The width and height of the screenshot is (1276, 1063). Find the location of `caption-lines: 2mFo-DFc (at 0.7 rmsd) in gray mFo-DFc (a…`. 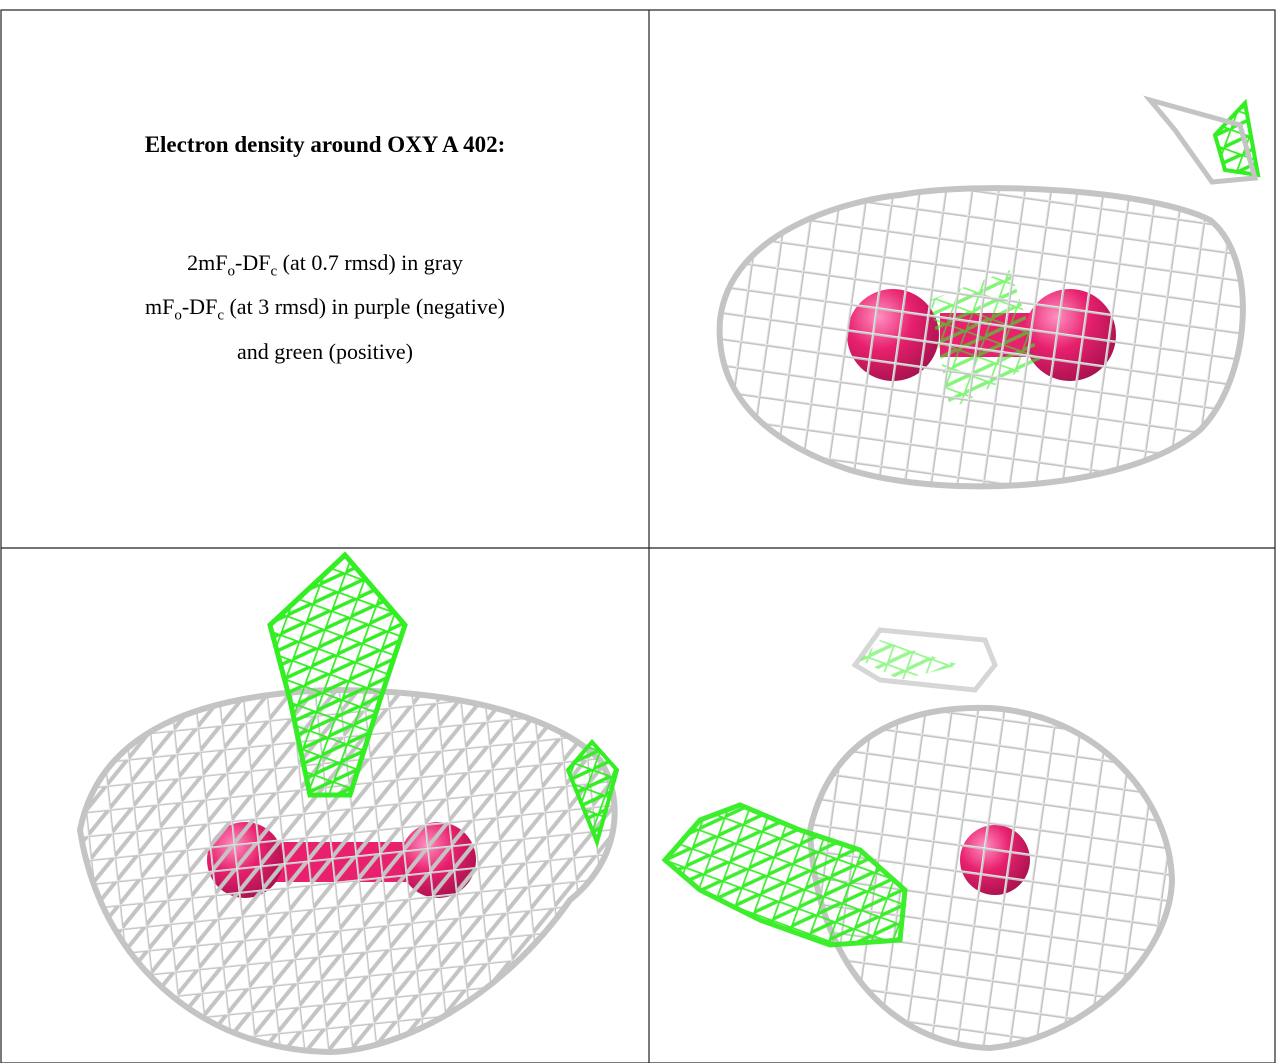

caption-lines: 2mFo-DFc (at 0.7 rmsd) in gray mFo-DFc (a… is located at coordinates (325, 307).